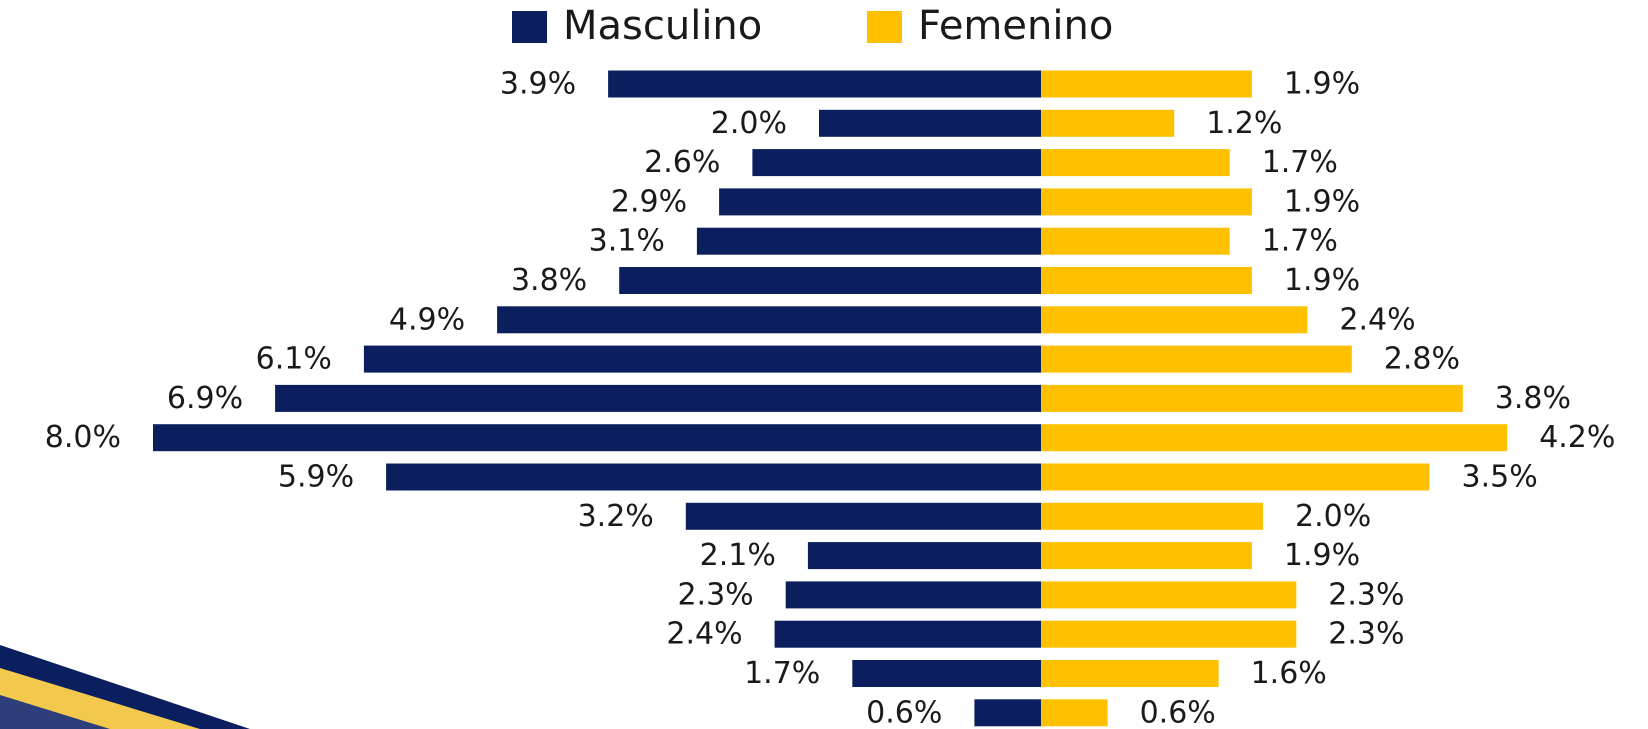  I want to click on swoosh-dark, so click(55, 712).